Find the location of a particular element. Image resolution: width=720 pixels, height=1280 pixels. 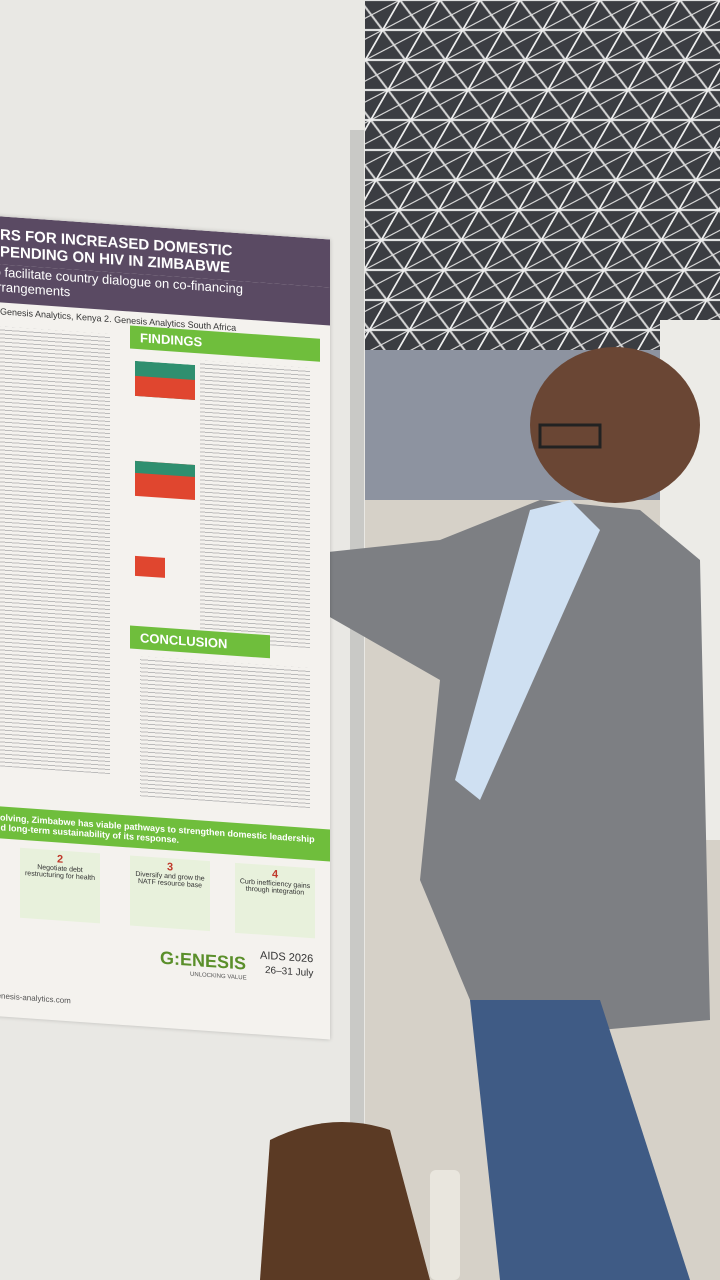

conference: AIDS 2026 is located at coordinates (287, 957).